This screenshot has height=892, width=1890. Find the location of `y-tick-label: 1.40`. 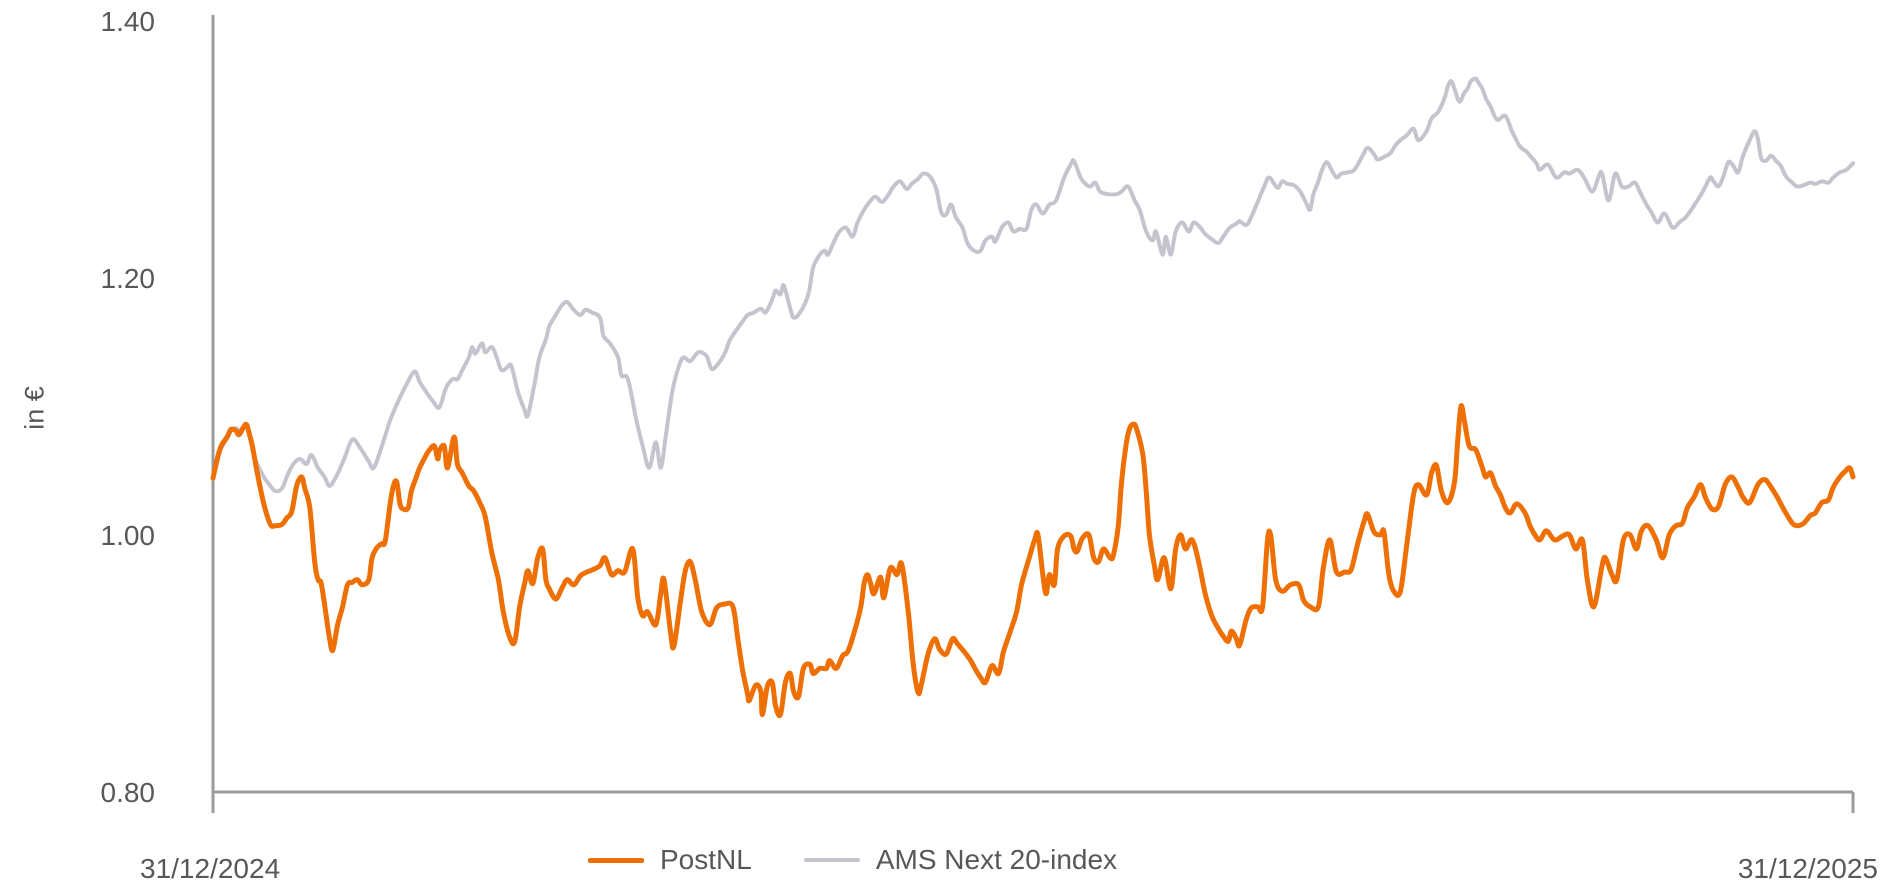

y-tick-label: 1.40 is located at coordinates (128, 21).